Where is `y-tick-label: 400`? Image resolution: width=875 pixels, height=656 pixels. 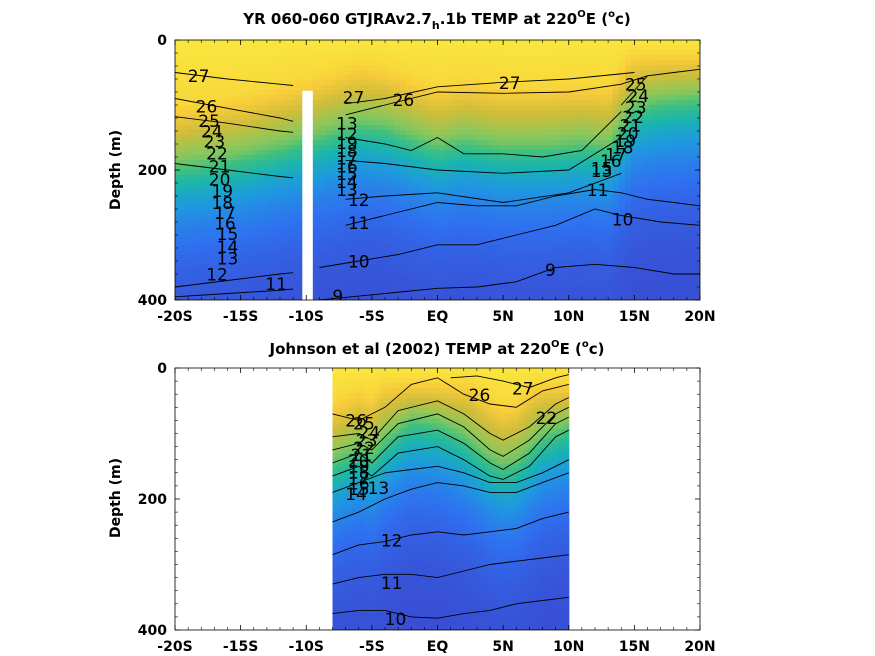 y-tick-label: 400 is located at coordinates (152, 301).